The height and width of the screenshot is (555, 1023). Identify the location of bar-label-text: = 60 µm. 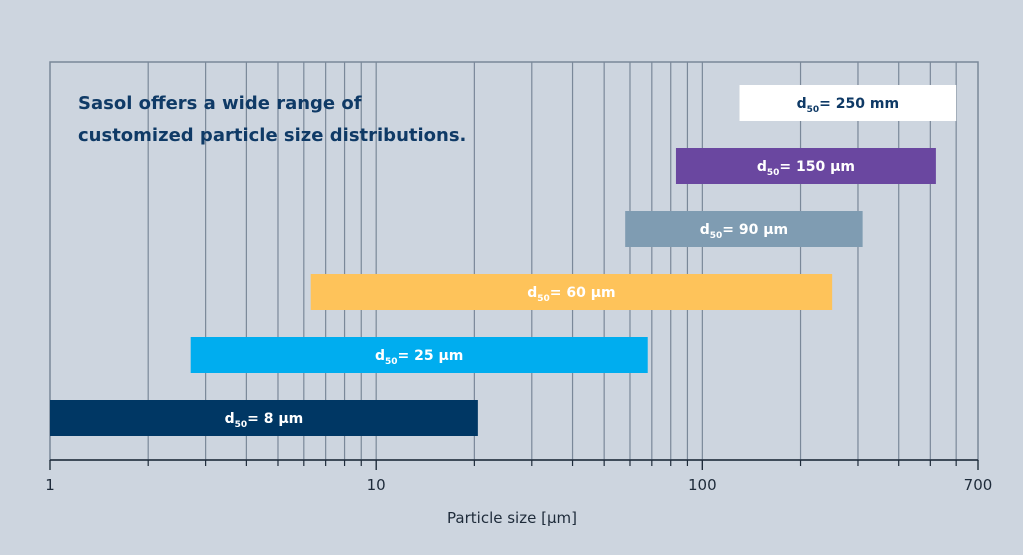
(583, 293).